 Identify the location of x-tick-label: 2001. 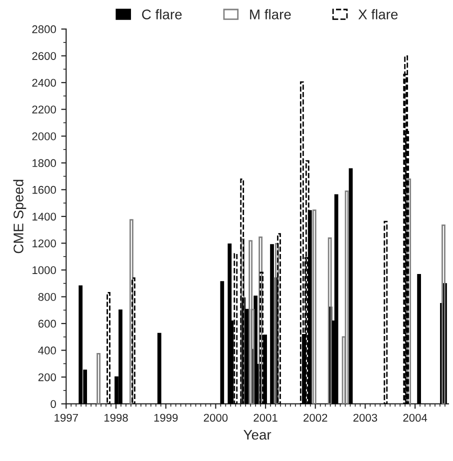
(266, 418).